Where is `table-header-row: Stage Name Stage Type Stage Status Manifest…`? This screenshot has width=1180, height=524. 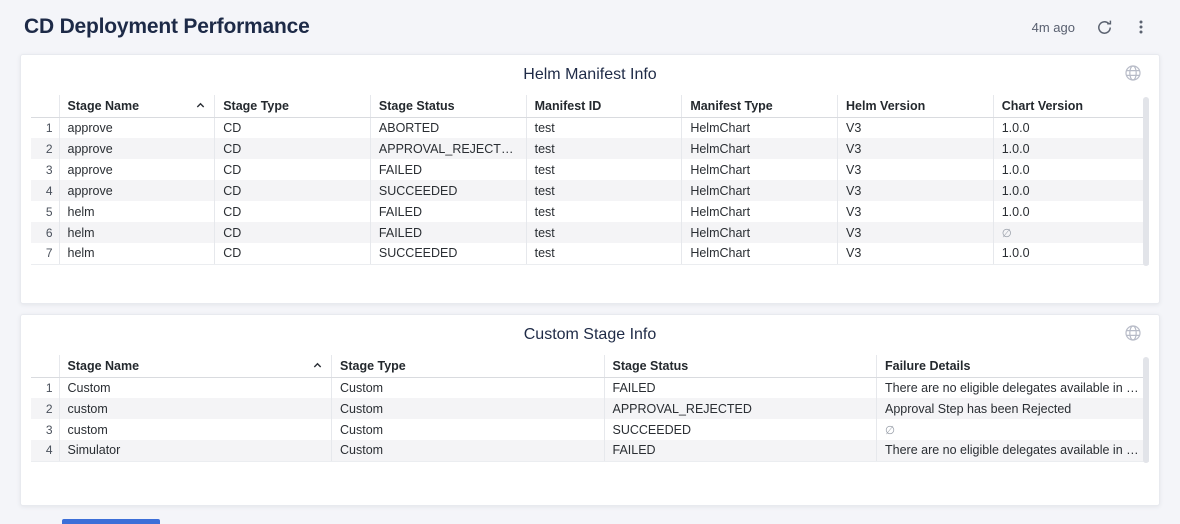 table-header-row: Stage Name Stage Type Stage Status Manifest… is located at coordinates (590, 106).